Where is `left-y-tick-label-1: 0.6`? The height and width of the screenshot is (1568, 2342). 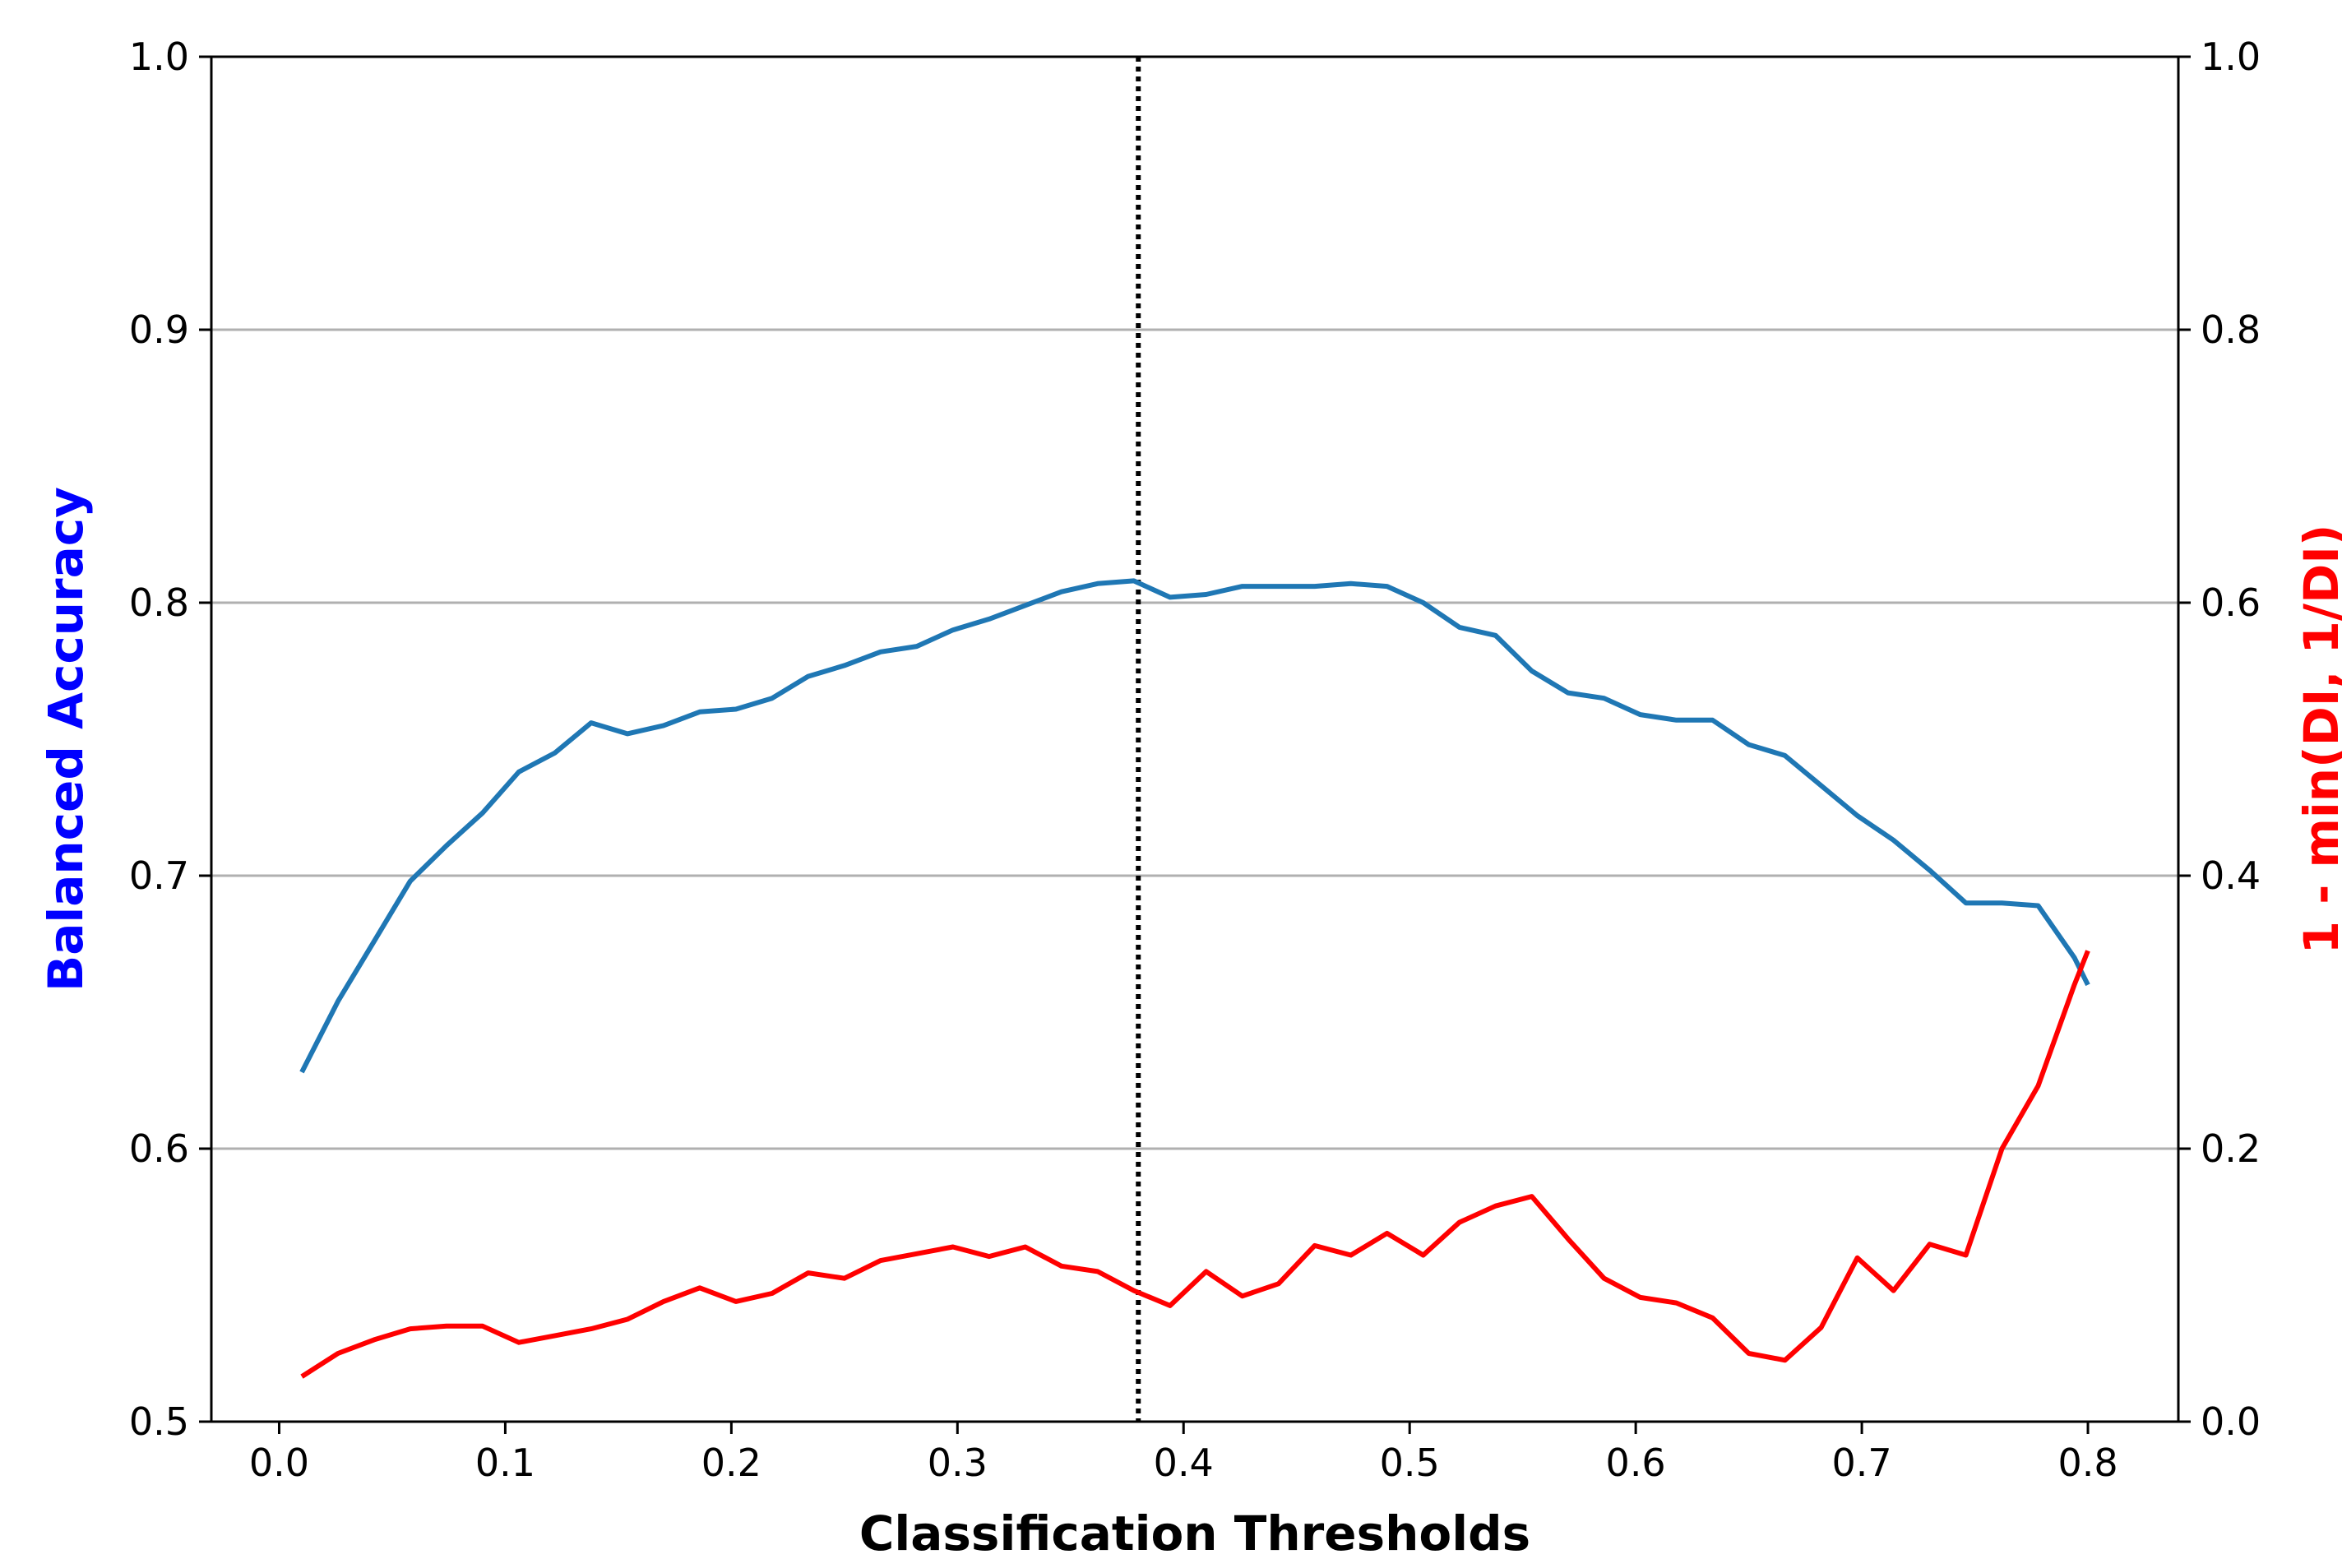
left-y-tick-label-1: 0.6 is located at coordinates (159, 1148).